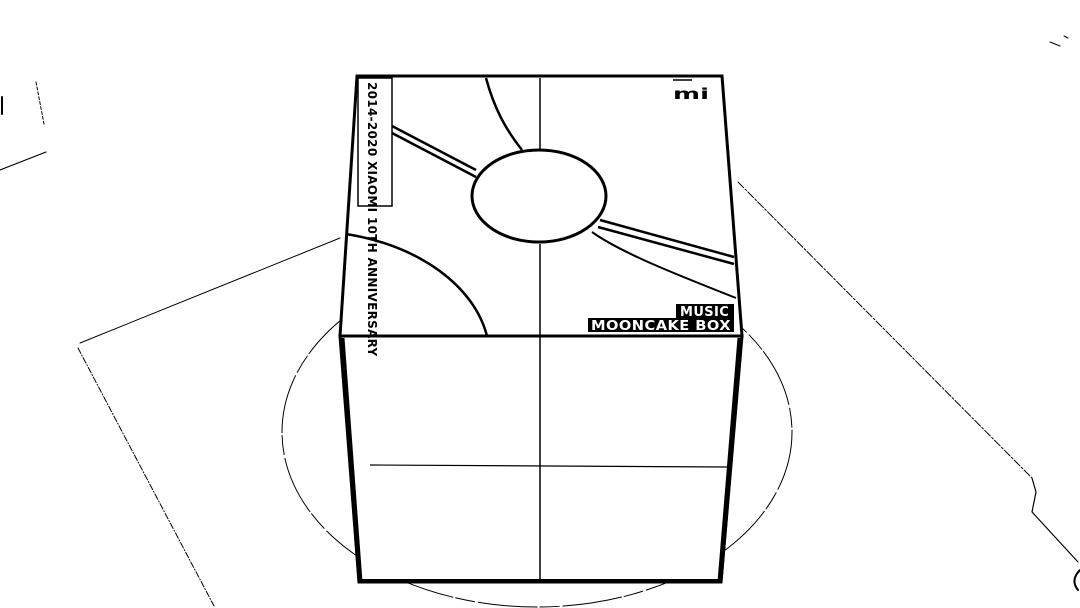 The image size is (1080, 608). I want to click on product-label-mooncake-bg, so click(661, 325).